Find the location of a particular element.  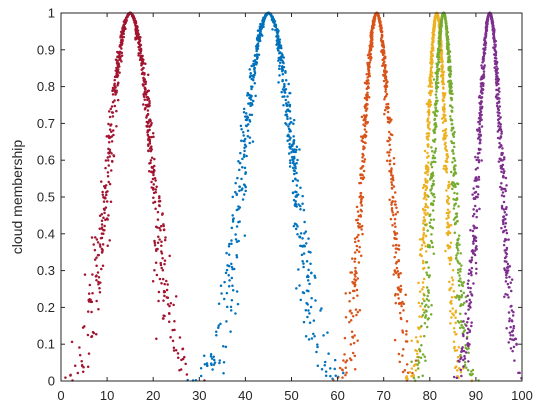

y-axis-title: cloud membership is located at coordinates (17, 197).